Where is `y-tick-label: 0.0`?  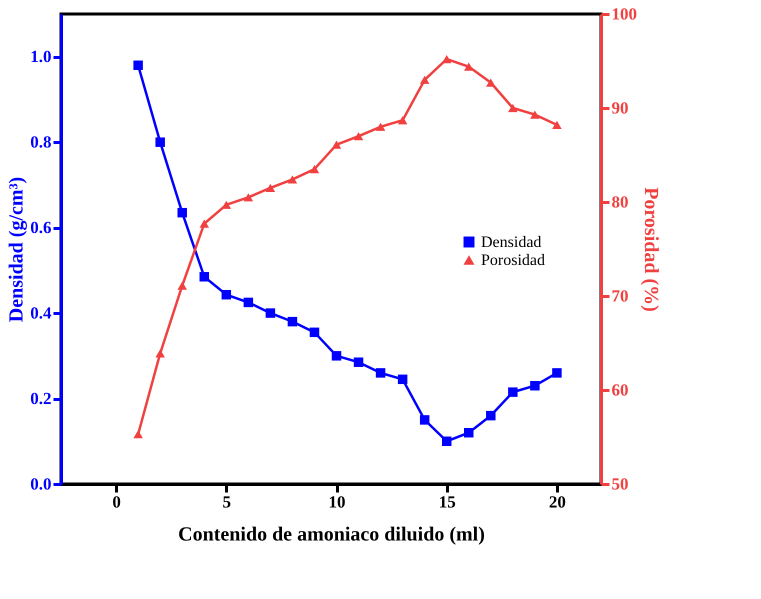 y-tick-label: 0.0 is located at coordinates (41, 484).